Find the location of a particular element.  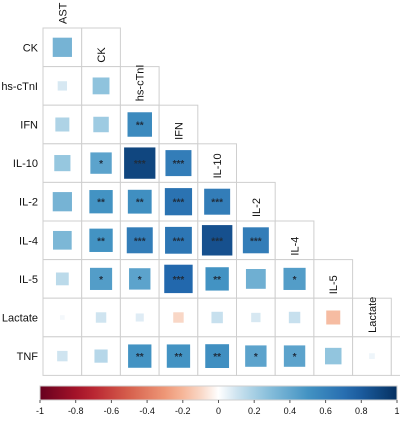

cell-TNF-AST is located at coordinates (62, 356).